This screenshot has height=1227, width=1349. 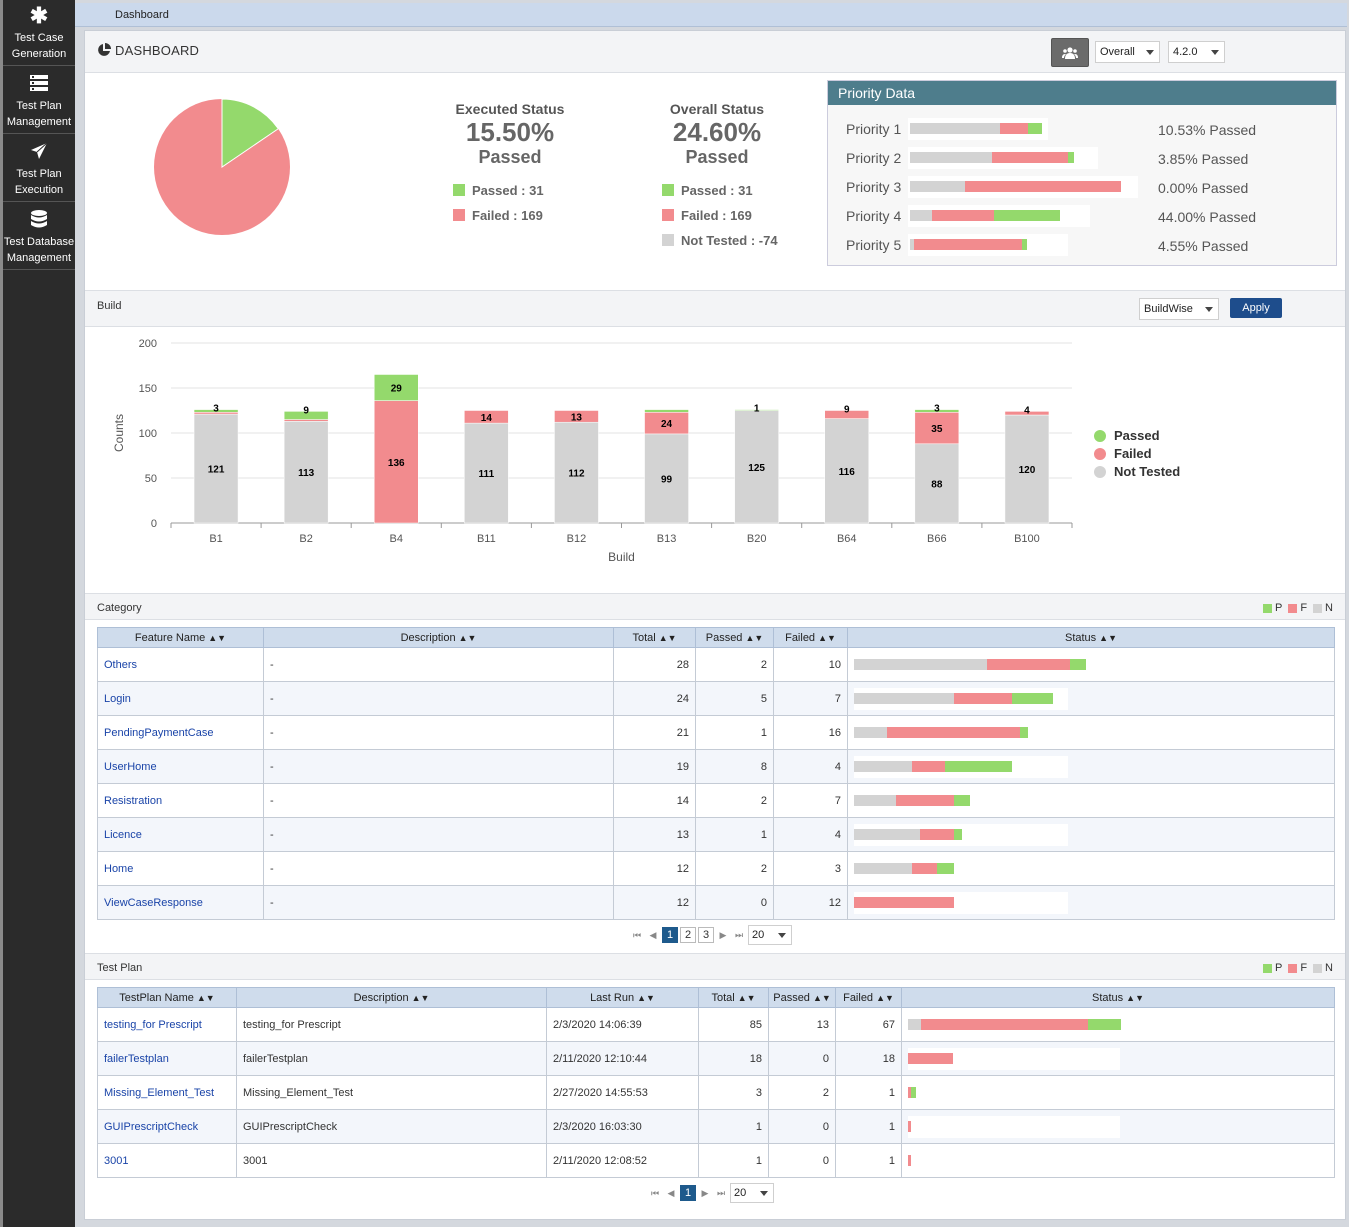 I want to click on table-row: Home -12 2 3, so click(x=716, y=868).